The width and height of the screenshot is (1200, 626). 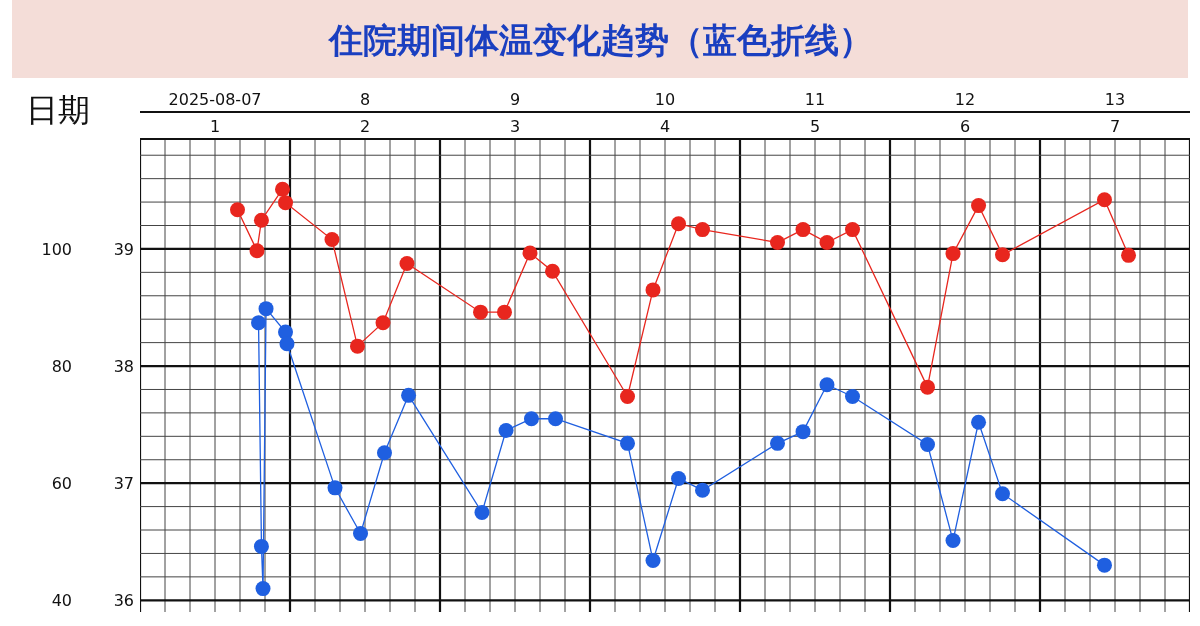 I want to click on chart-title: 住院期间体温变化趋势（蓝色折线）, so click(x=600, y=40).